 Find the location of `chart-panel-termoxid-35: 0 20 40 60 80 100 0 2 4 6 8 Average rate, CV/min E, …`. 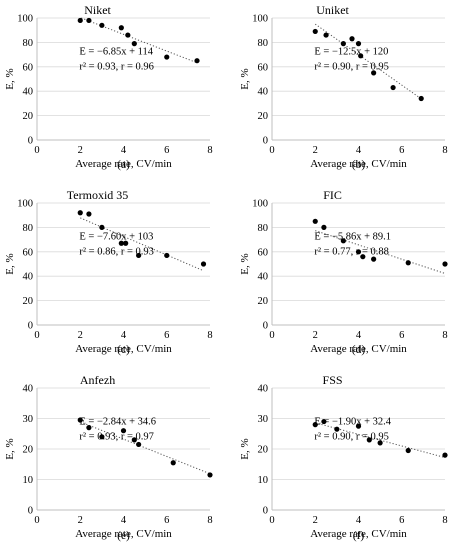

chart-panel-termoxid-35: 0 20 40 60 80 100 0 2 4 6 8 Average rate, CV/min E, … is located at coordinates (108, 272).